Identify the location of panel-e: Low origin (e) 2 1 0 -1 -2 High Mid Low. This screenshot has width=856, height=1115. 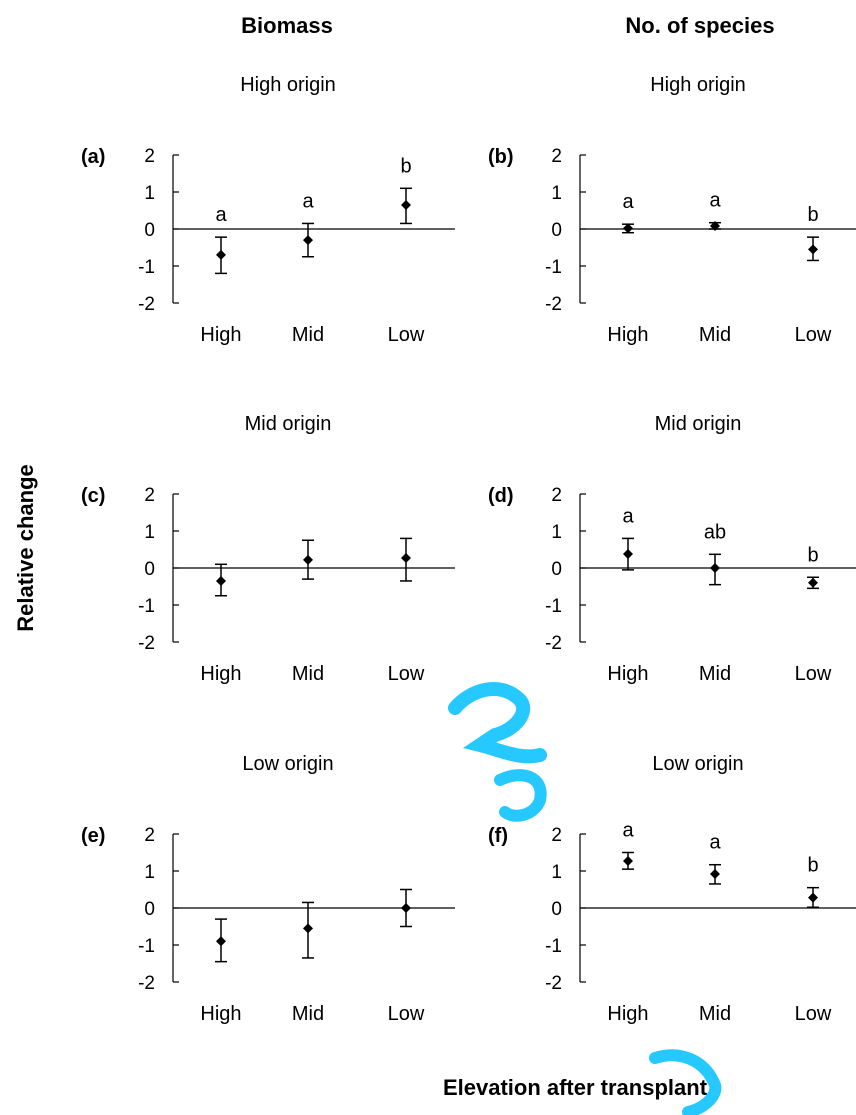
(268, 889).